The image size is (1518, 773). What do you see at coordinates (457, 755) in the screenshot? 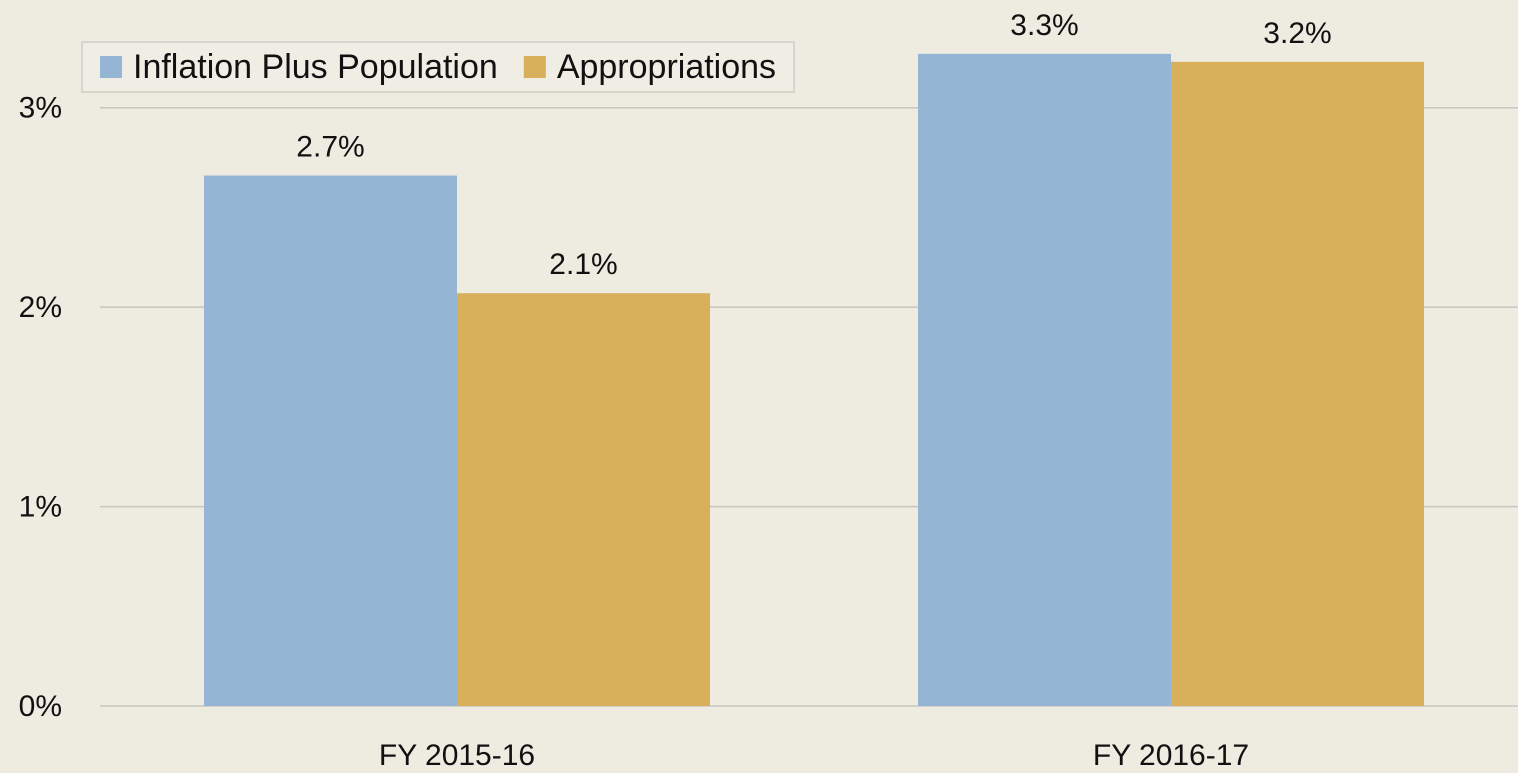
I see `x-tick-label: FY 2015-16` at bounding box center [457, 755].